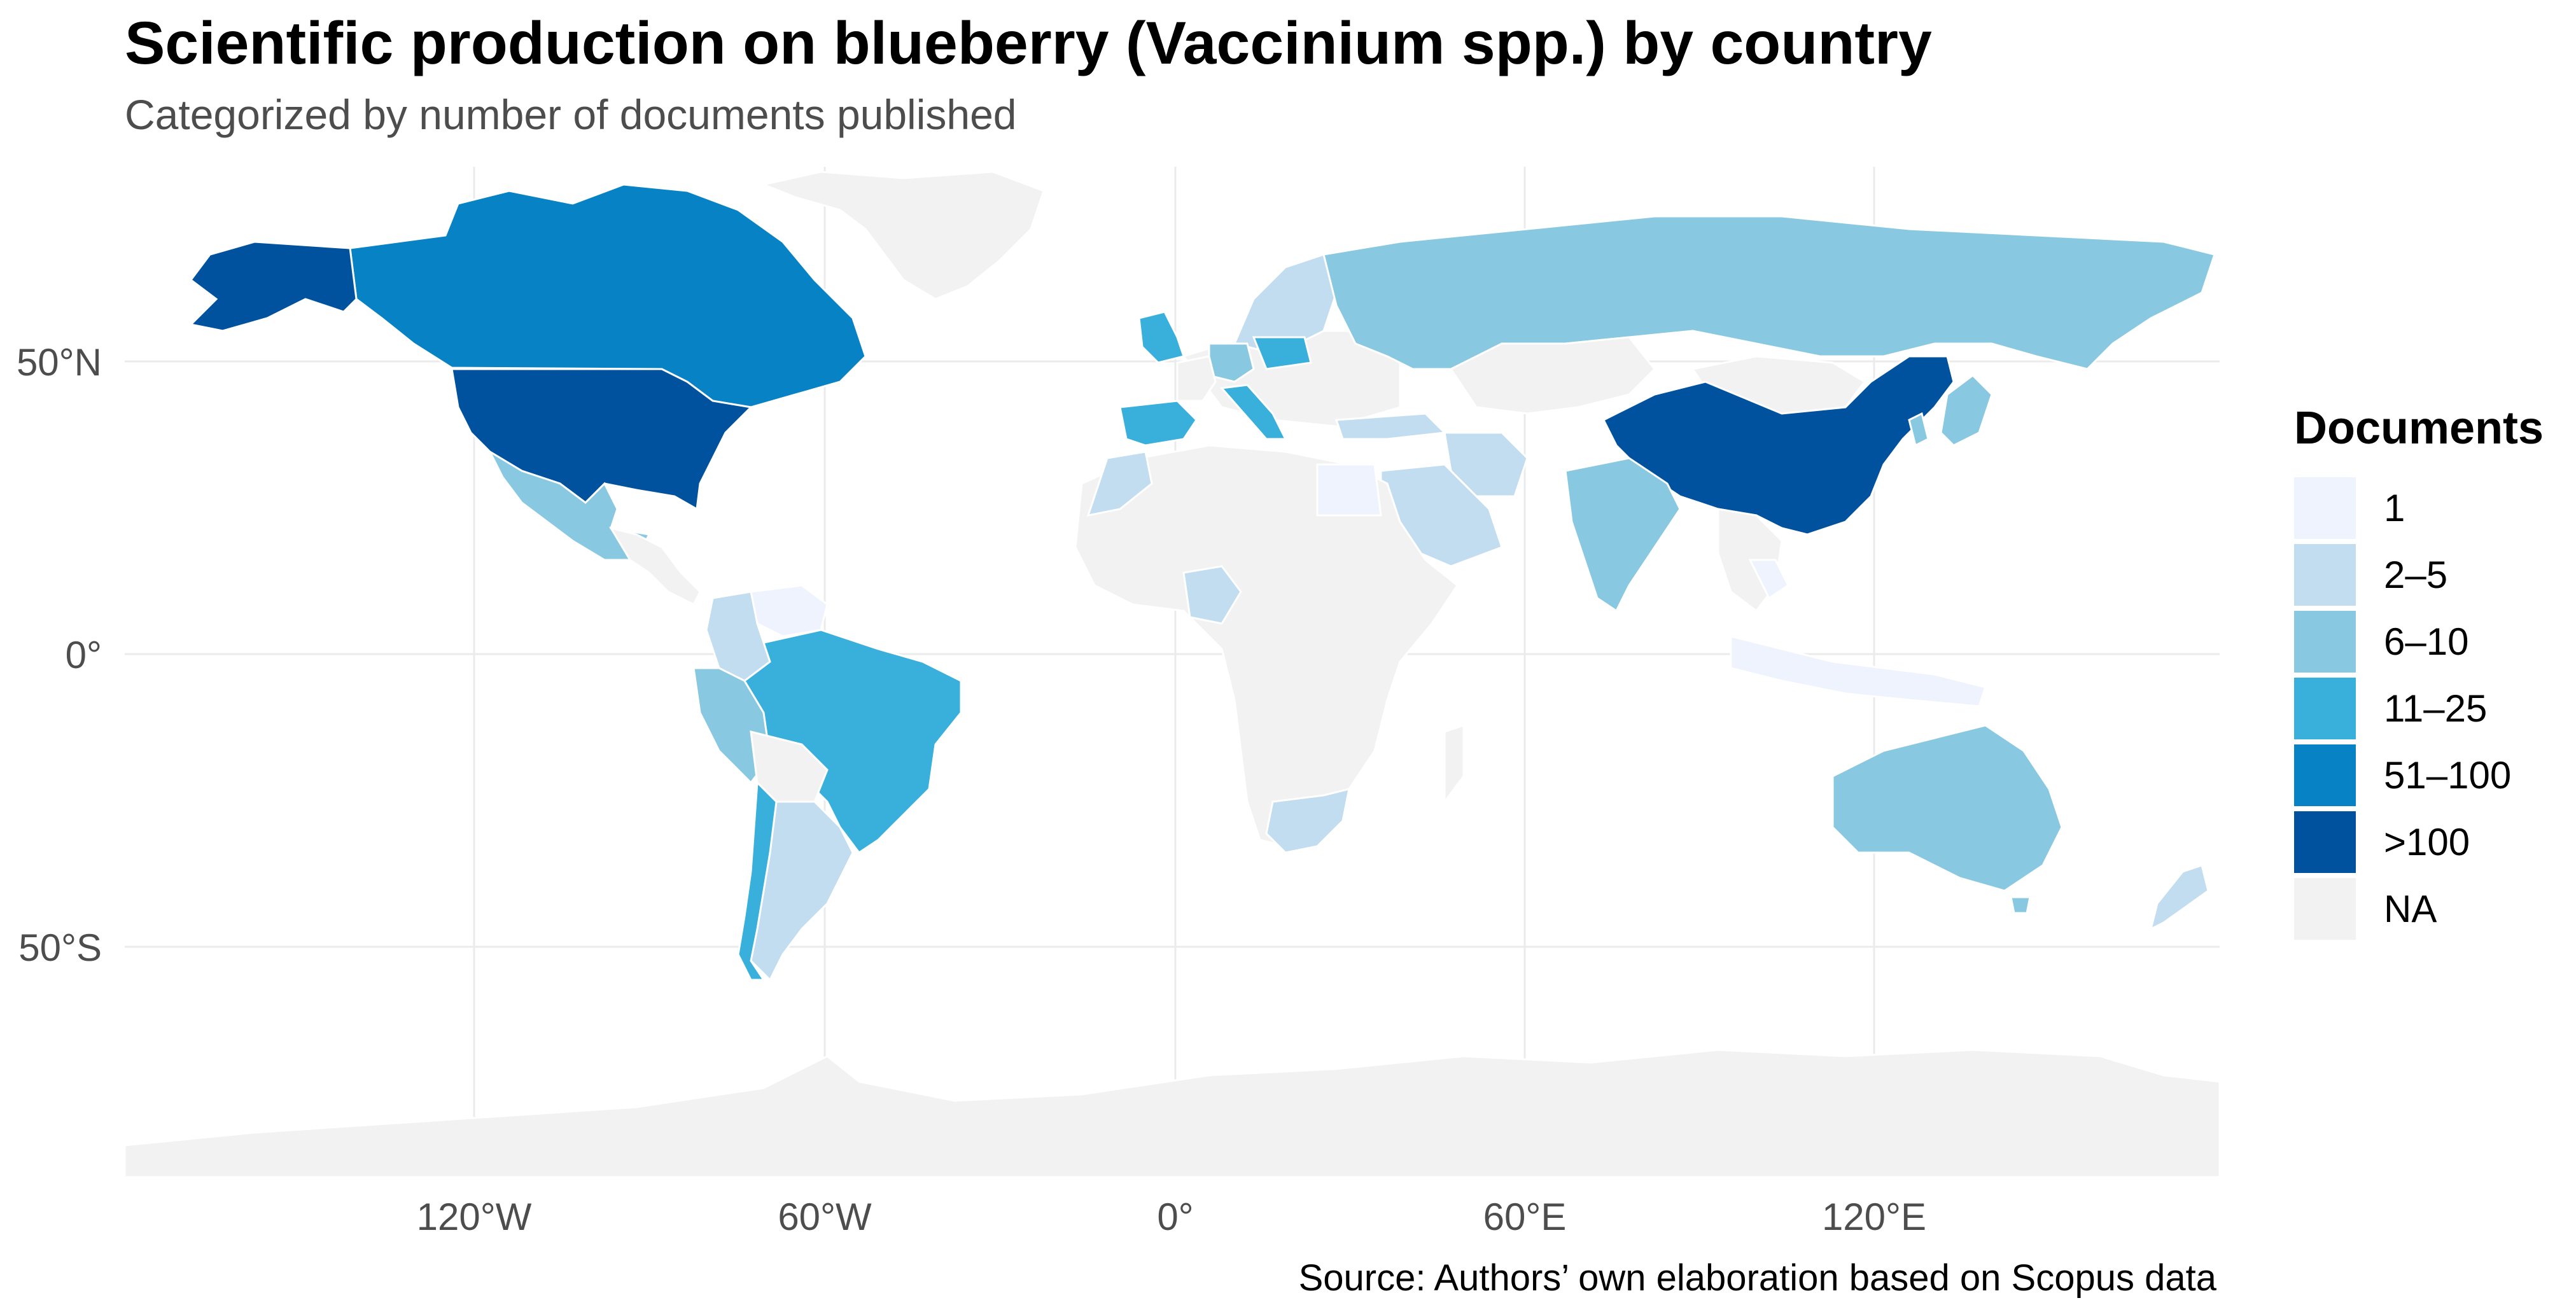 The image size is (2576, 1312). I want to click on country-india, so click(1622, 535).